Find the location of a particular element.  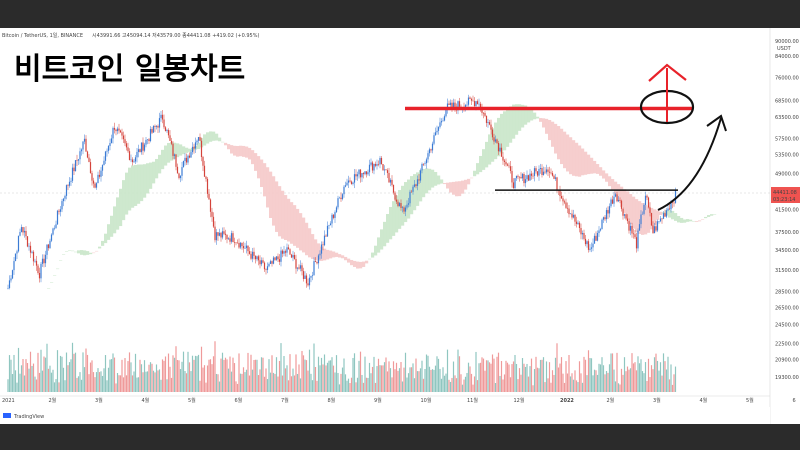

time-tick-label: 2022 is located at coordinates (567, 401).